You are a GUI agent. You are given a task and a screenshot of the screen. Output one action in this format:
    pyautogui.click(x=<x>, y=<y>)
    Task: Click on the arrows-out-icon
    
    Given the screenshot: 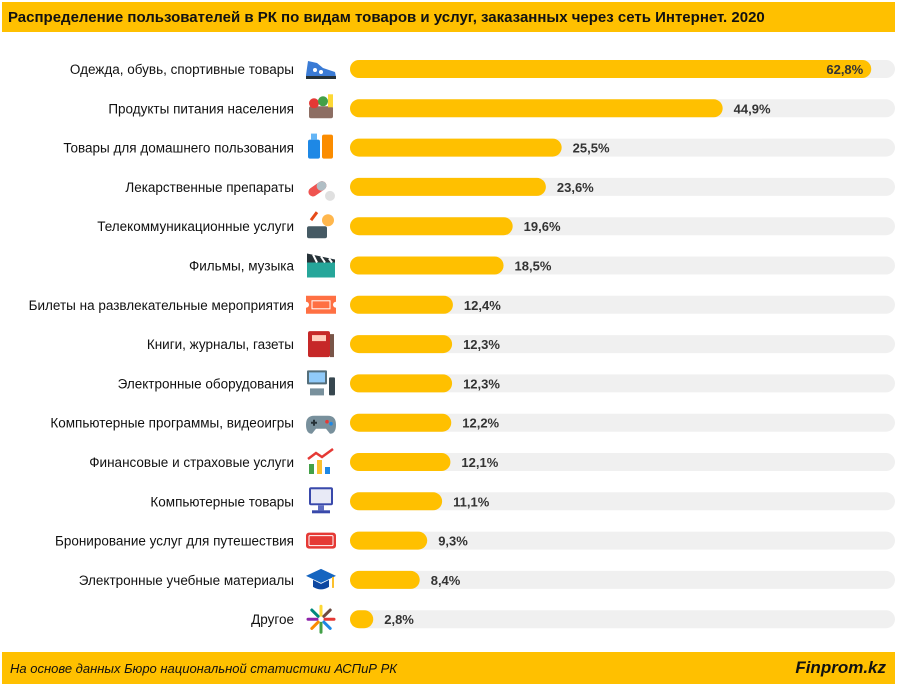 What is the action you would take?
    pyautogui.click(x=321, y=619)
    